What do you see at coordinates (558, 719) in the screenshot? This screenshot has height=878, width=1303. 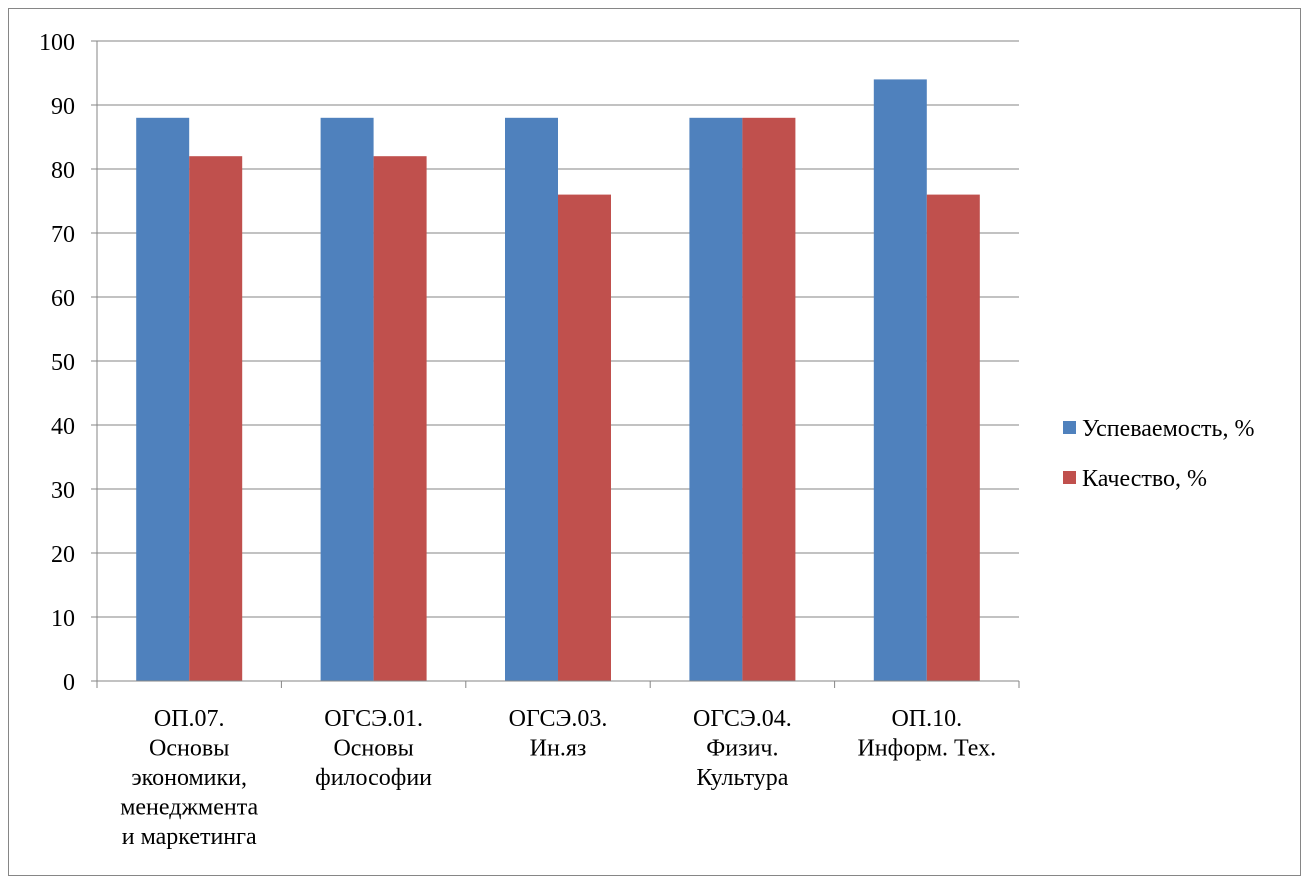 I see `x-category-label-line: ОГСЭ.03.` at bounding box center [558, 719].